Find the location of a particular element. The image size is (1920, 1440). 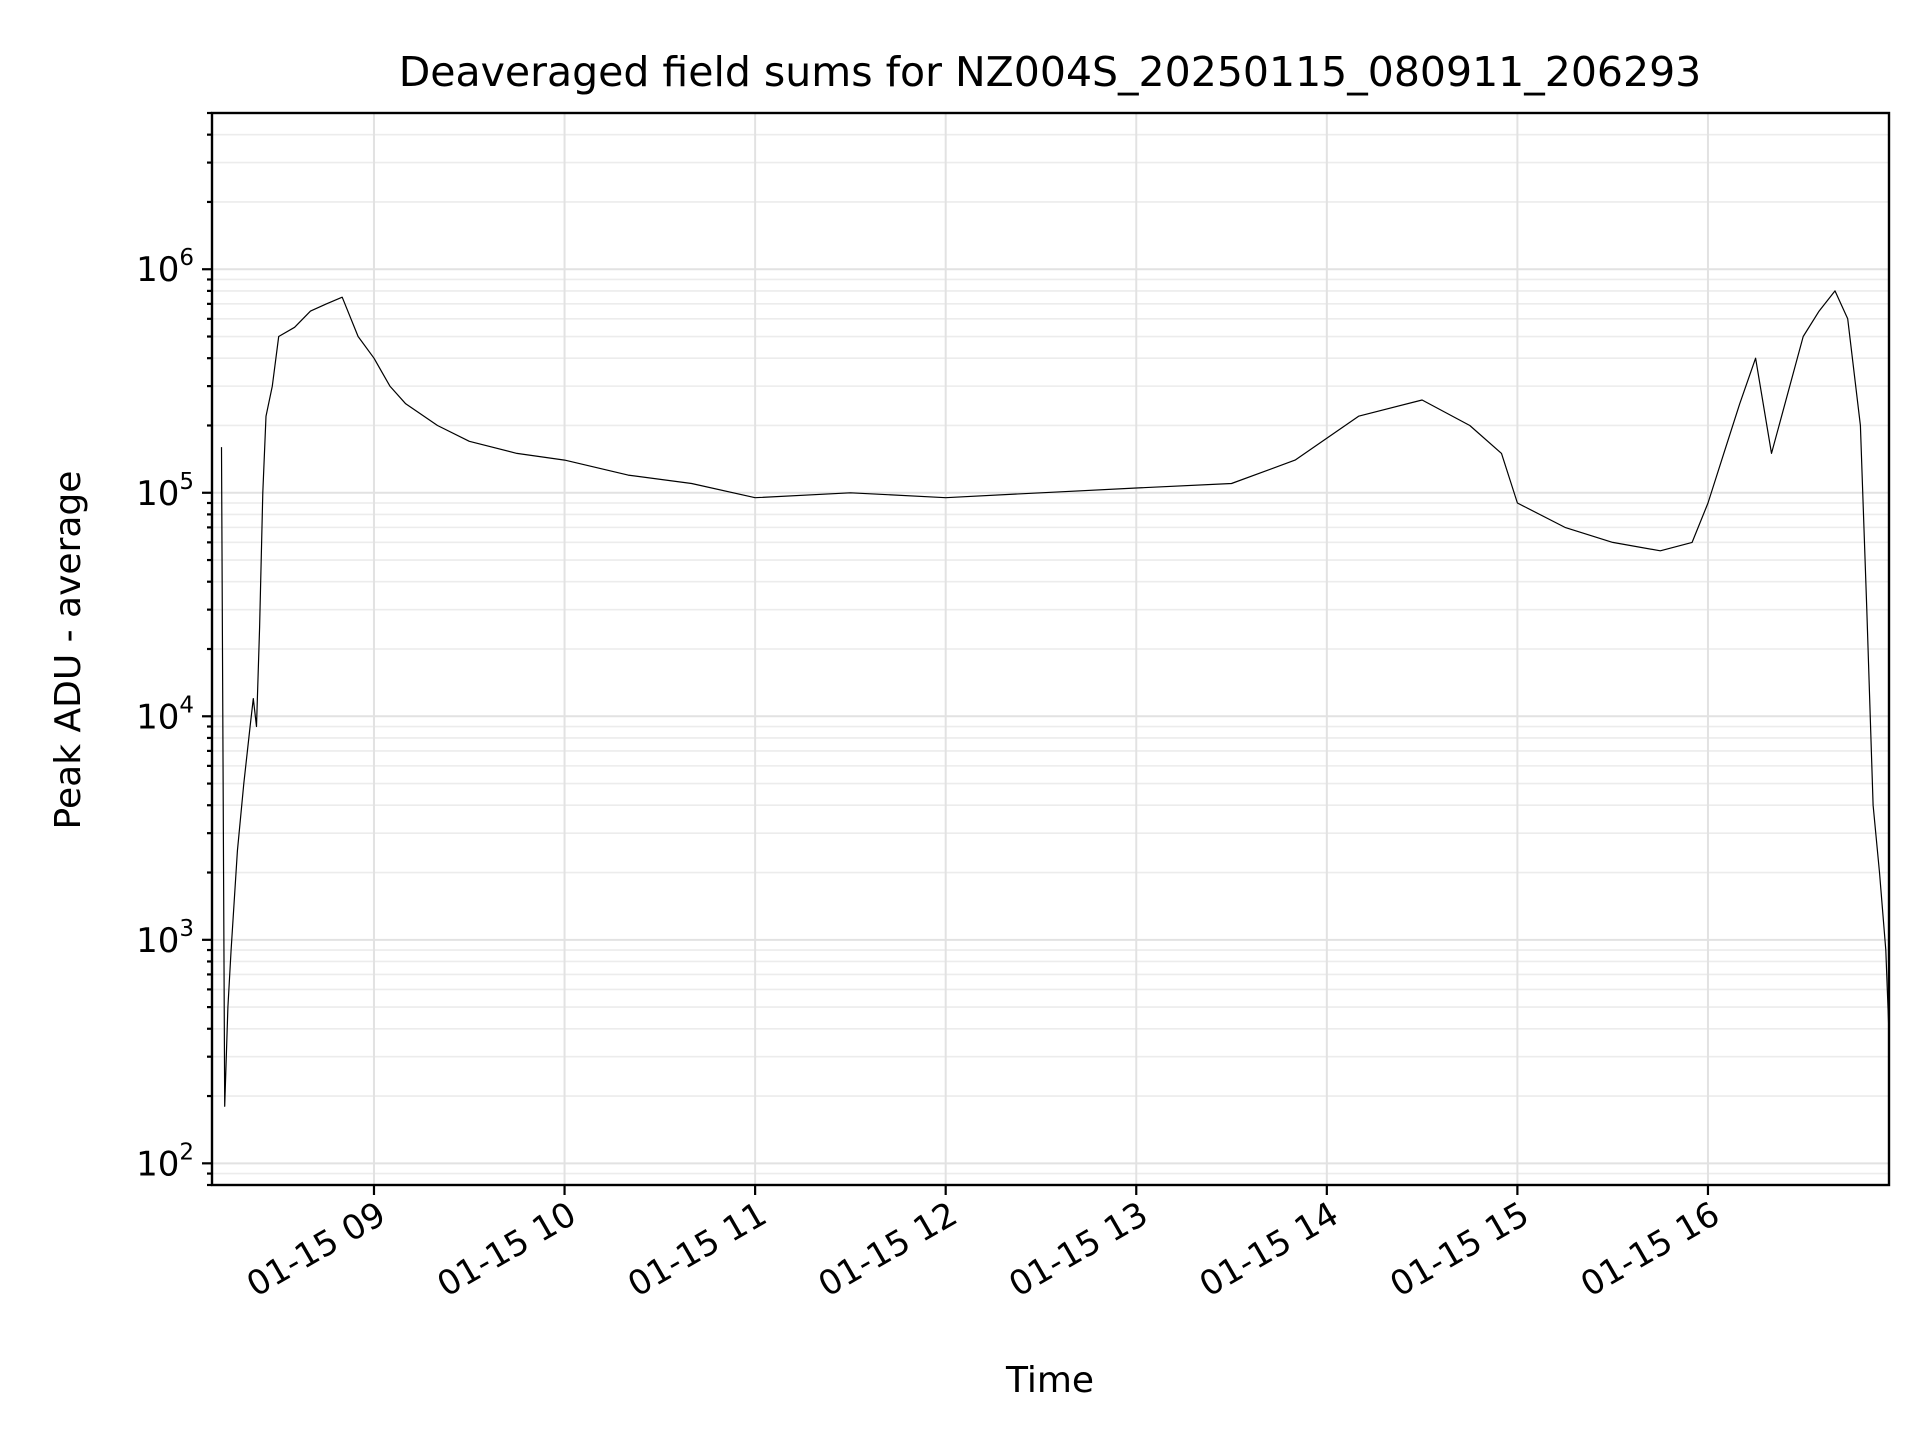

y-axis-label: Peak ADU - average is located at coordinates (68, 650).